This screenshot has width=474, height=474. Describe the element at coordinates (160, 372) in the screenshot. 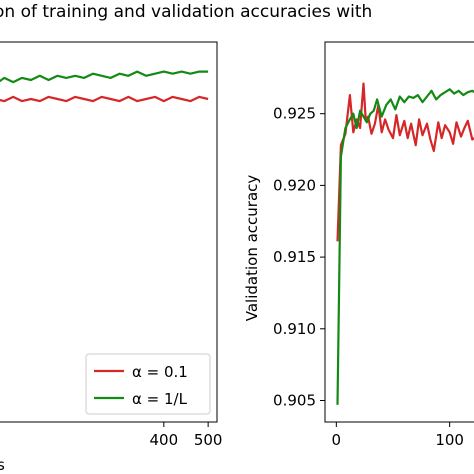

I see `legend-label-alpha-0-1: α = 0.1` at that location.